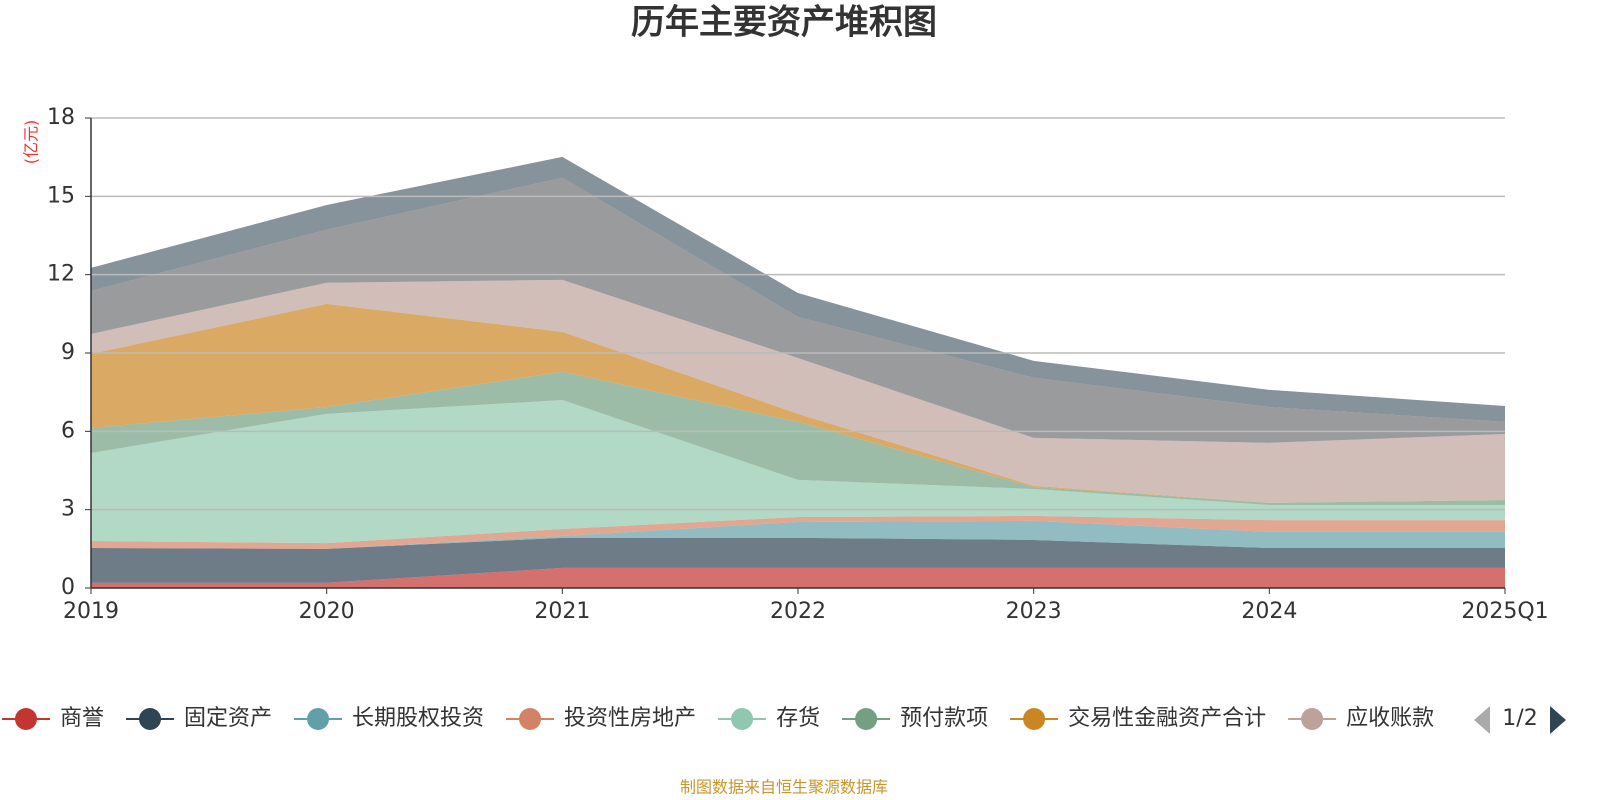 The image size is (1600, 800). I want to click on y-unit: (亿元), so click(31, 142).